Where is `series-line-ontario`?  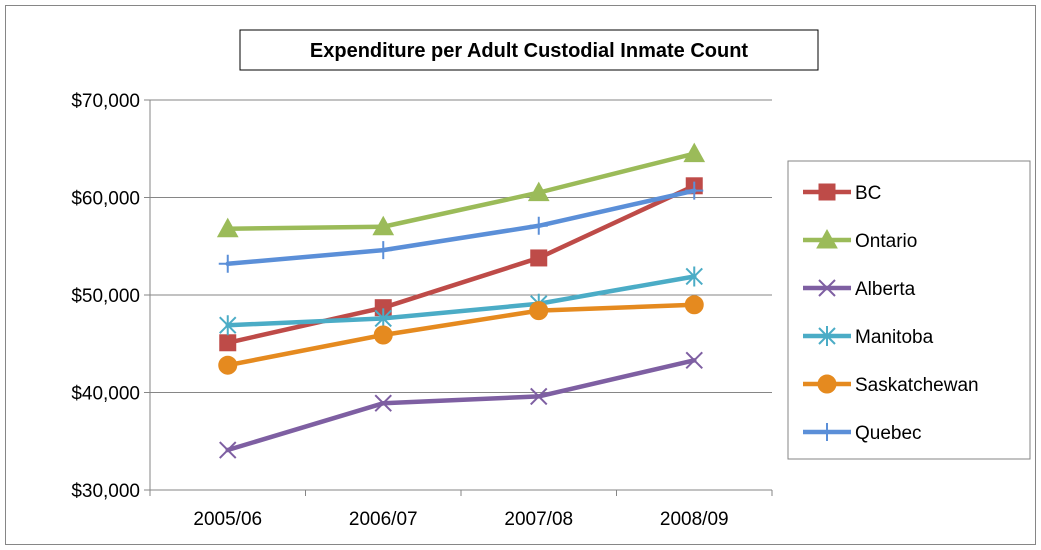
series-line-ontario is located at coordinates (461, 191).